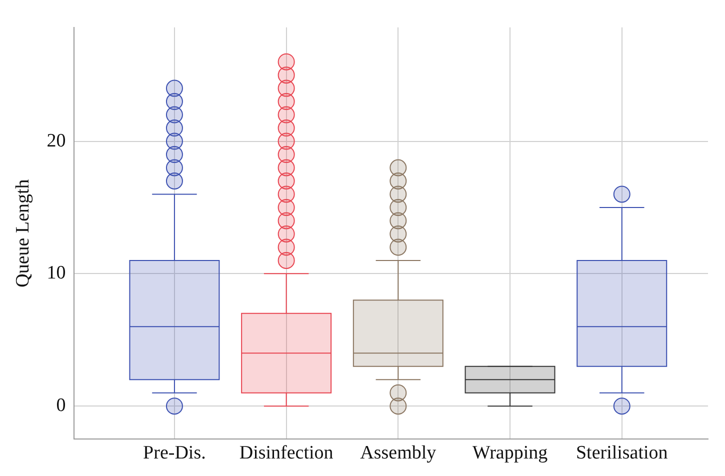 Image resolution: width=725 pixels, height=476 pixels. Describe the element at coordinates (398, 453) in the screenshot. I see `x-tick-label: Assembly` at that location.